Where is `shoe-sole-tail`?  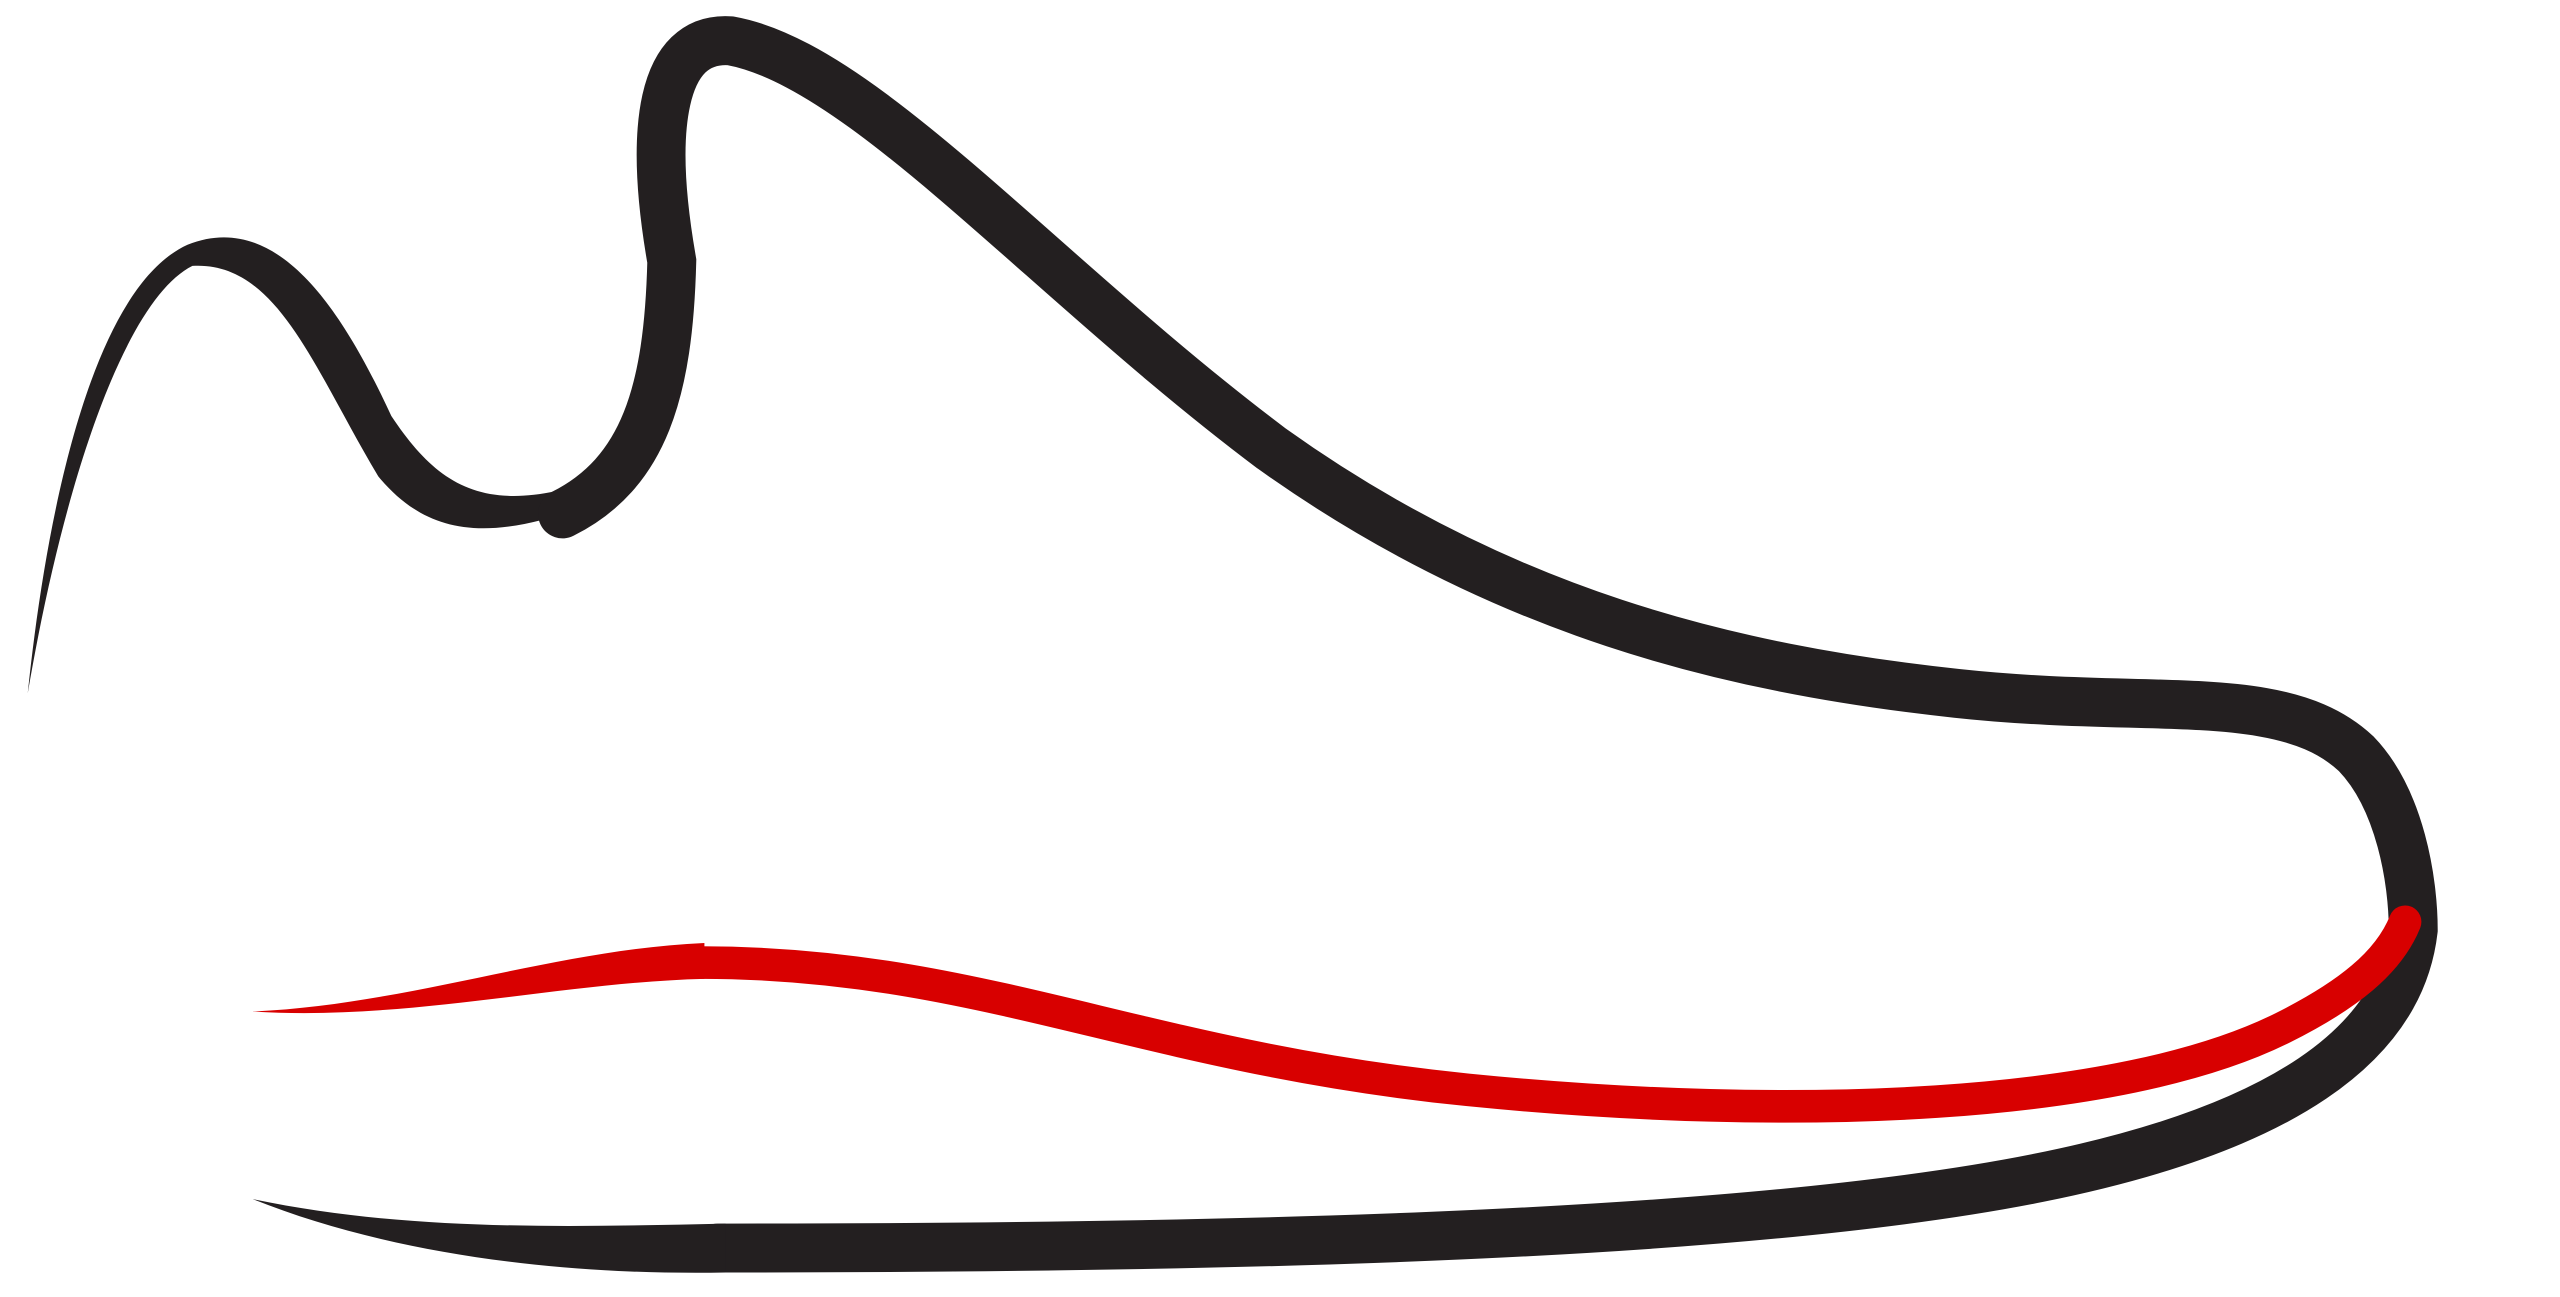
shoe-sole-tail is located at coordinates (489, 1236).